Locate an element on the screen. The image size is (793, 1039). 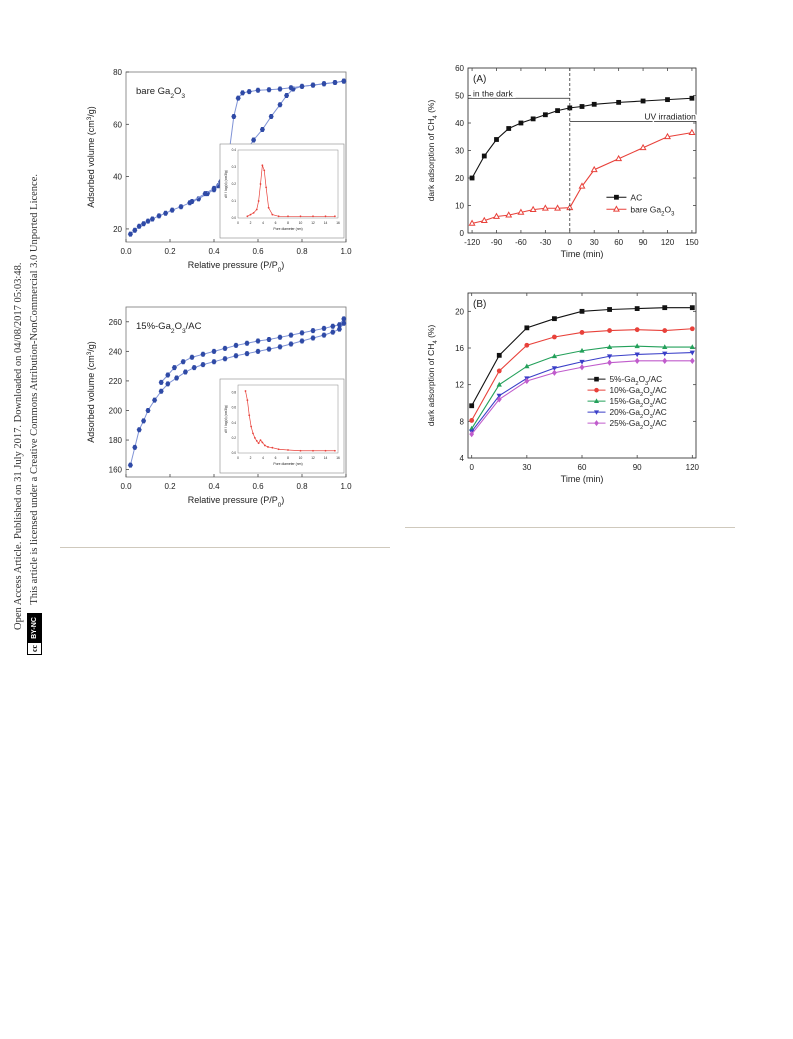
legend-label-ac: AC is located at coordinates (636, 197).